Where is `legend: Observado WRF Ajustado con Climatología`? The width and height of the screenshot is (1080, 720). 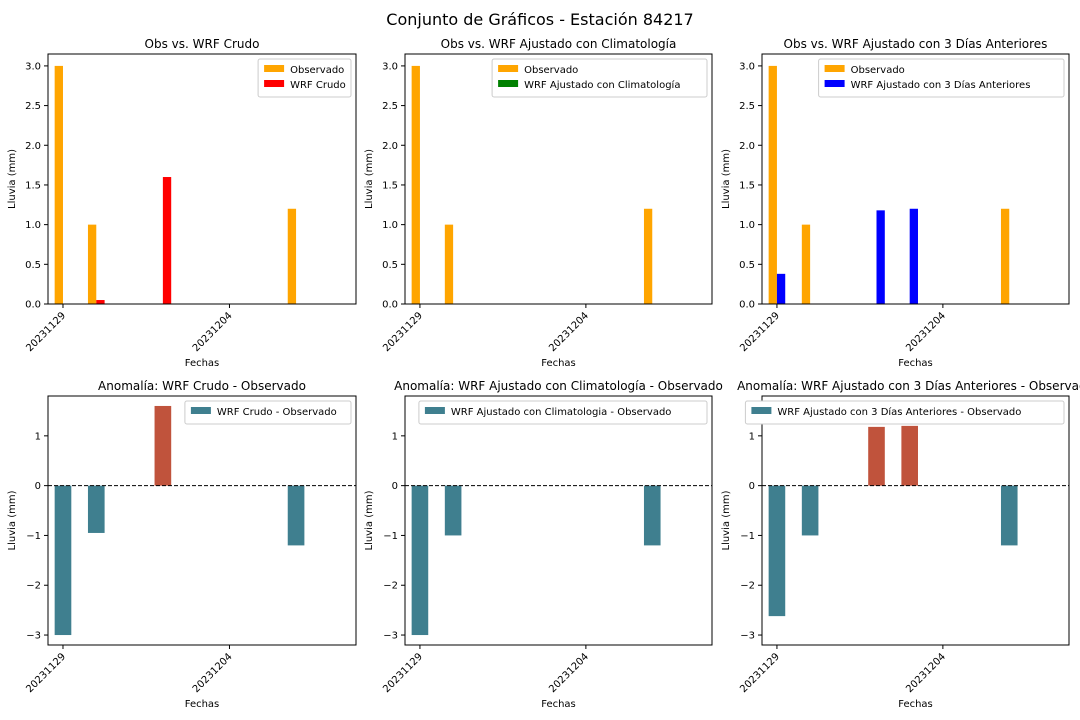 legend: Observado WRF Ajustado con Climatología is located at coordinates (599, 78).